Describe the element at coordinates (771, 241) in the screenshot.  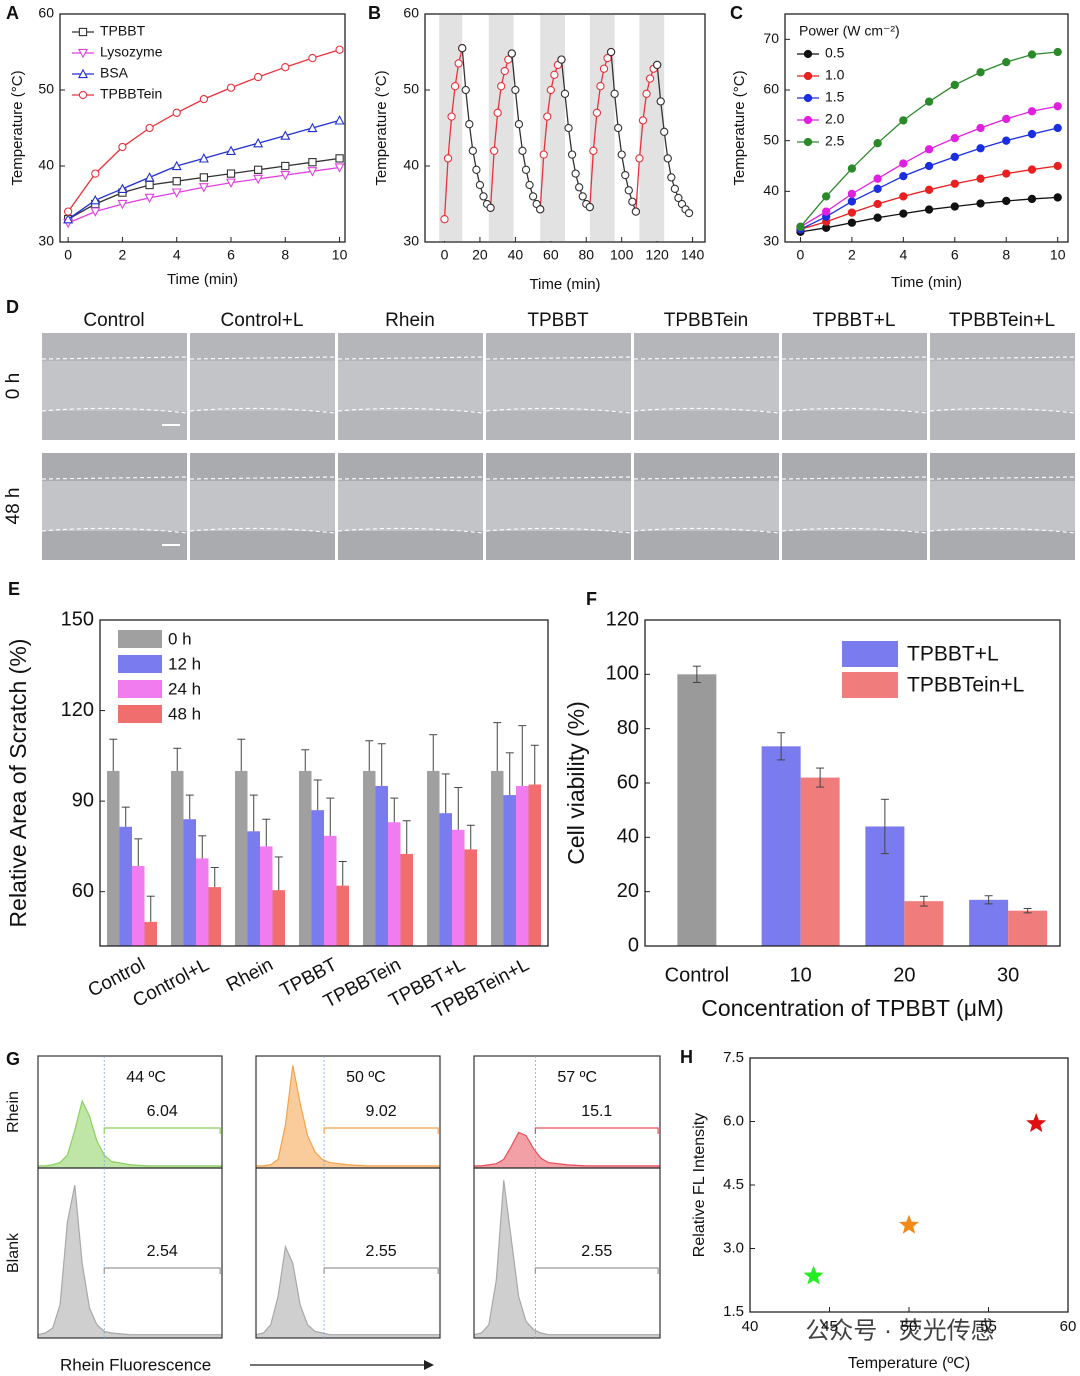
I see `y-tick-label: 30` at that location.